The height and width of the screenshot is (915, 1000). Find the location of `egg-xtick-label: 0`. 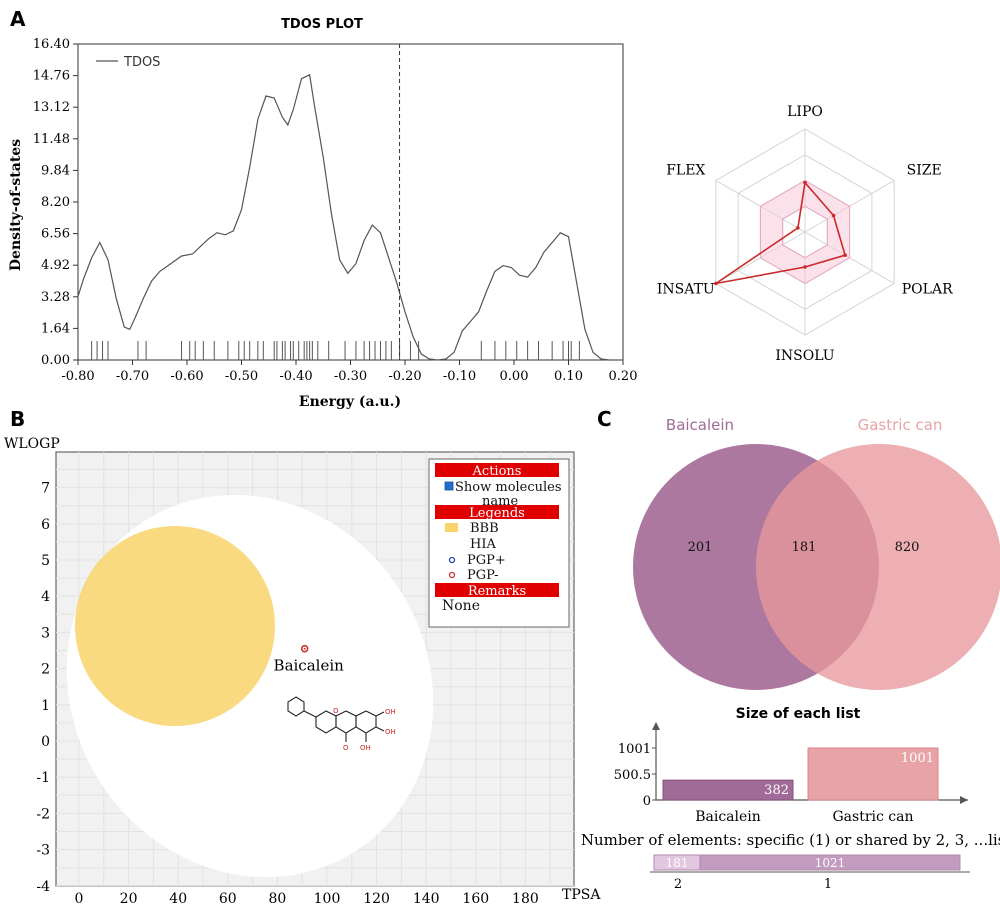

egg-xtick-label: 0 is located at coordinates (79, 899).